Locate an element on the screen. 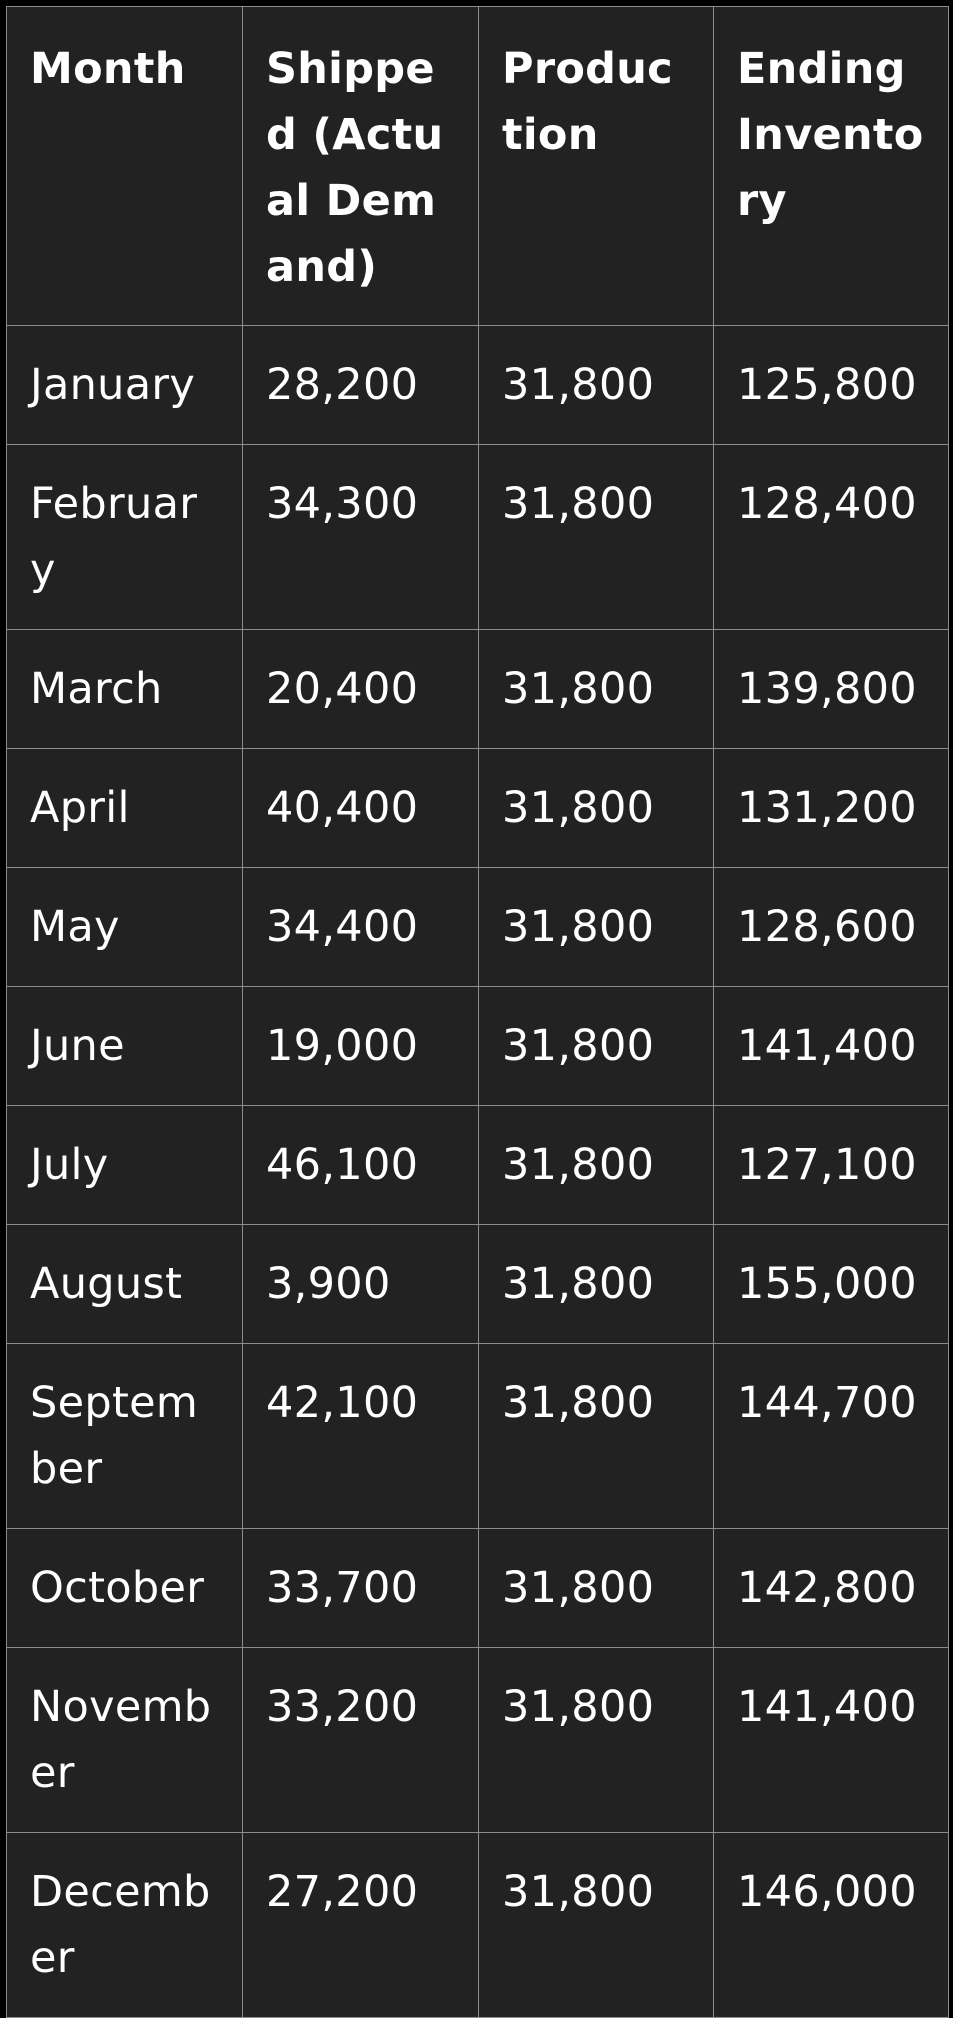  header-production: Production is located at coordinates (596, 166).